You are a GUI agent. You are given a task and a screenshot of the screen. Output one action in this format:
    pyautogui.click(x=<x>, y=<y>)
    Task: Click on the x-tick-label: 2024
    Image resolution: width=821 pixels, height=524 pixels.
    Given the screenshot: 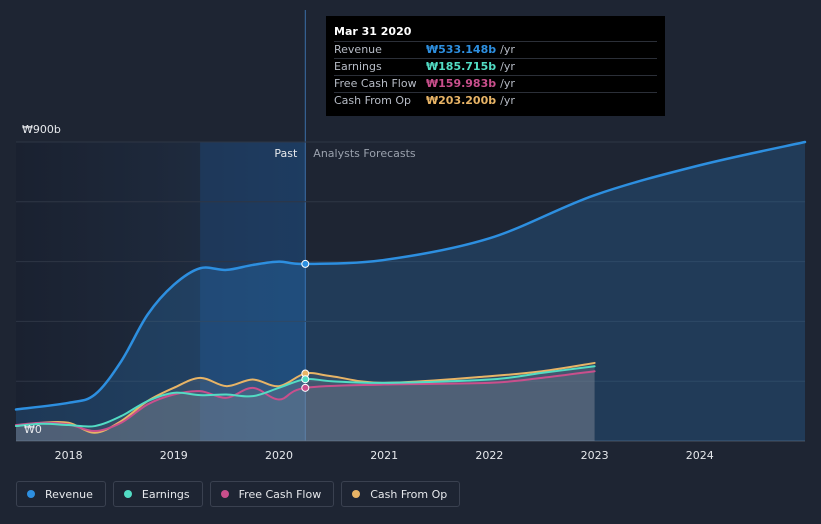 What is the action you would take?
    pyautogui.click(x=700, y=455)
    